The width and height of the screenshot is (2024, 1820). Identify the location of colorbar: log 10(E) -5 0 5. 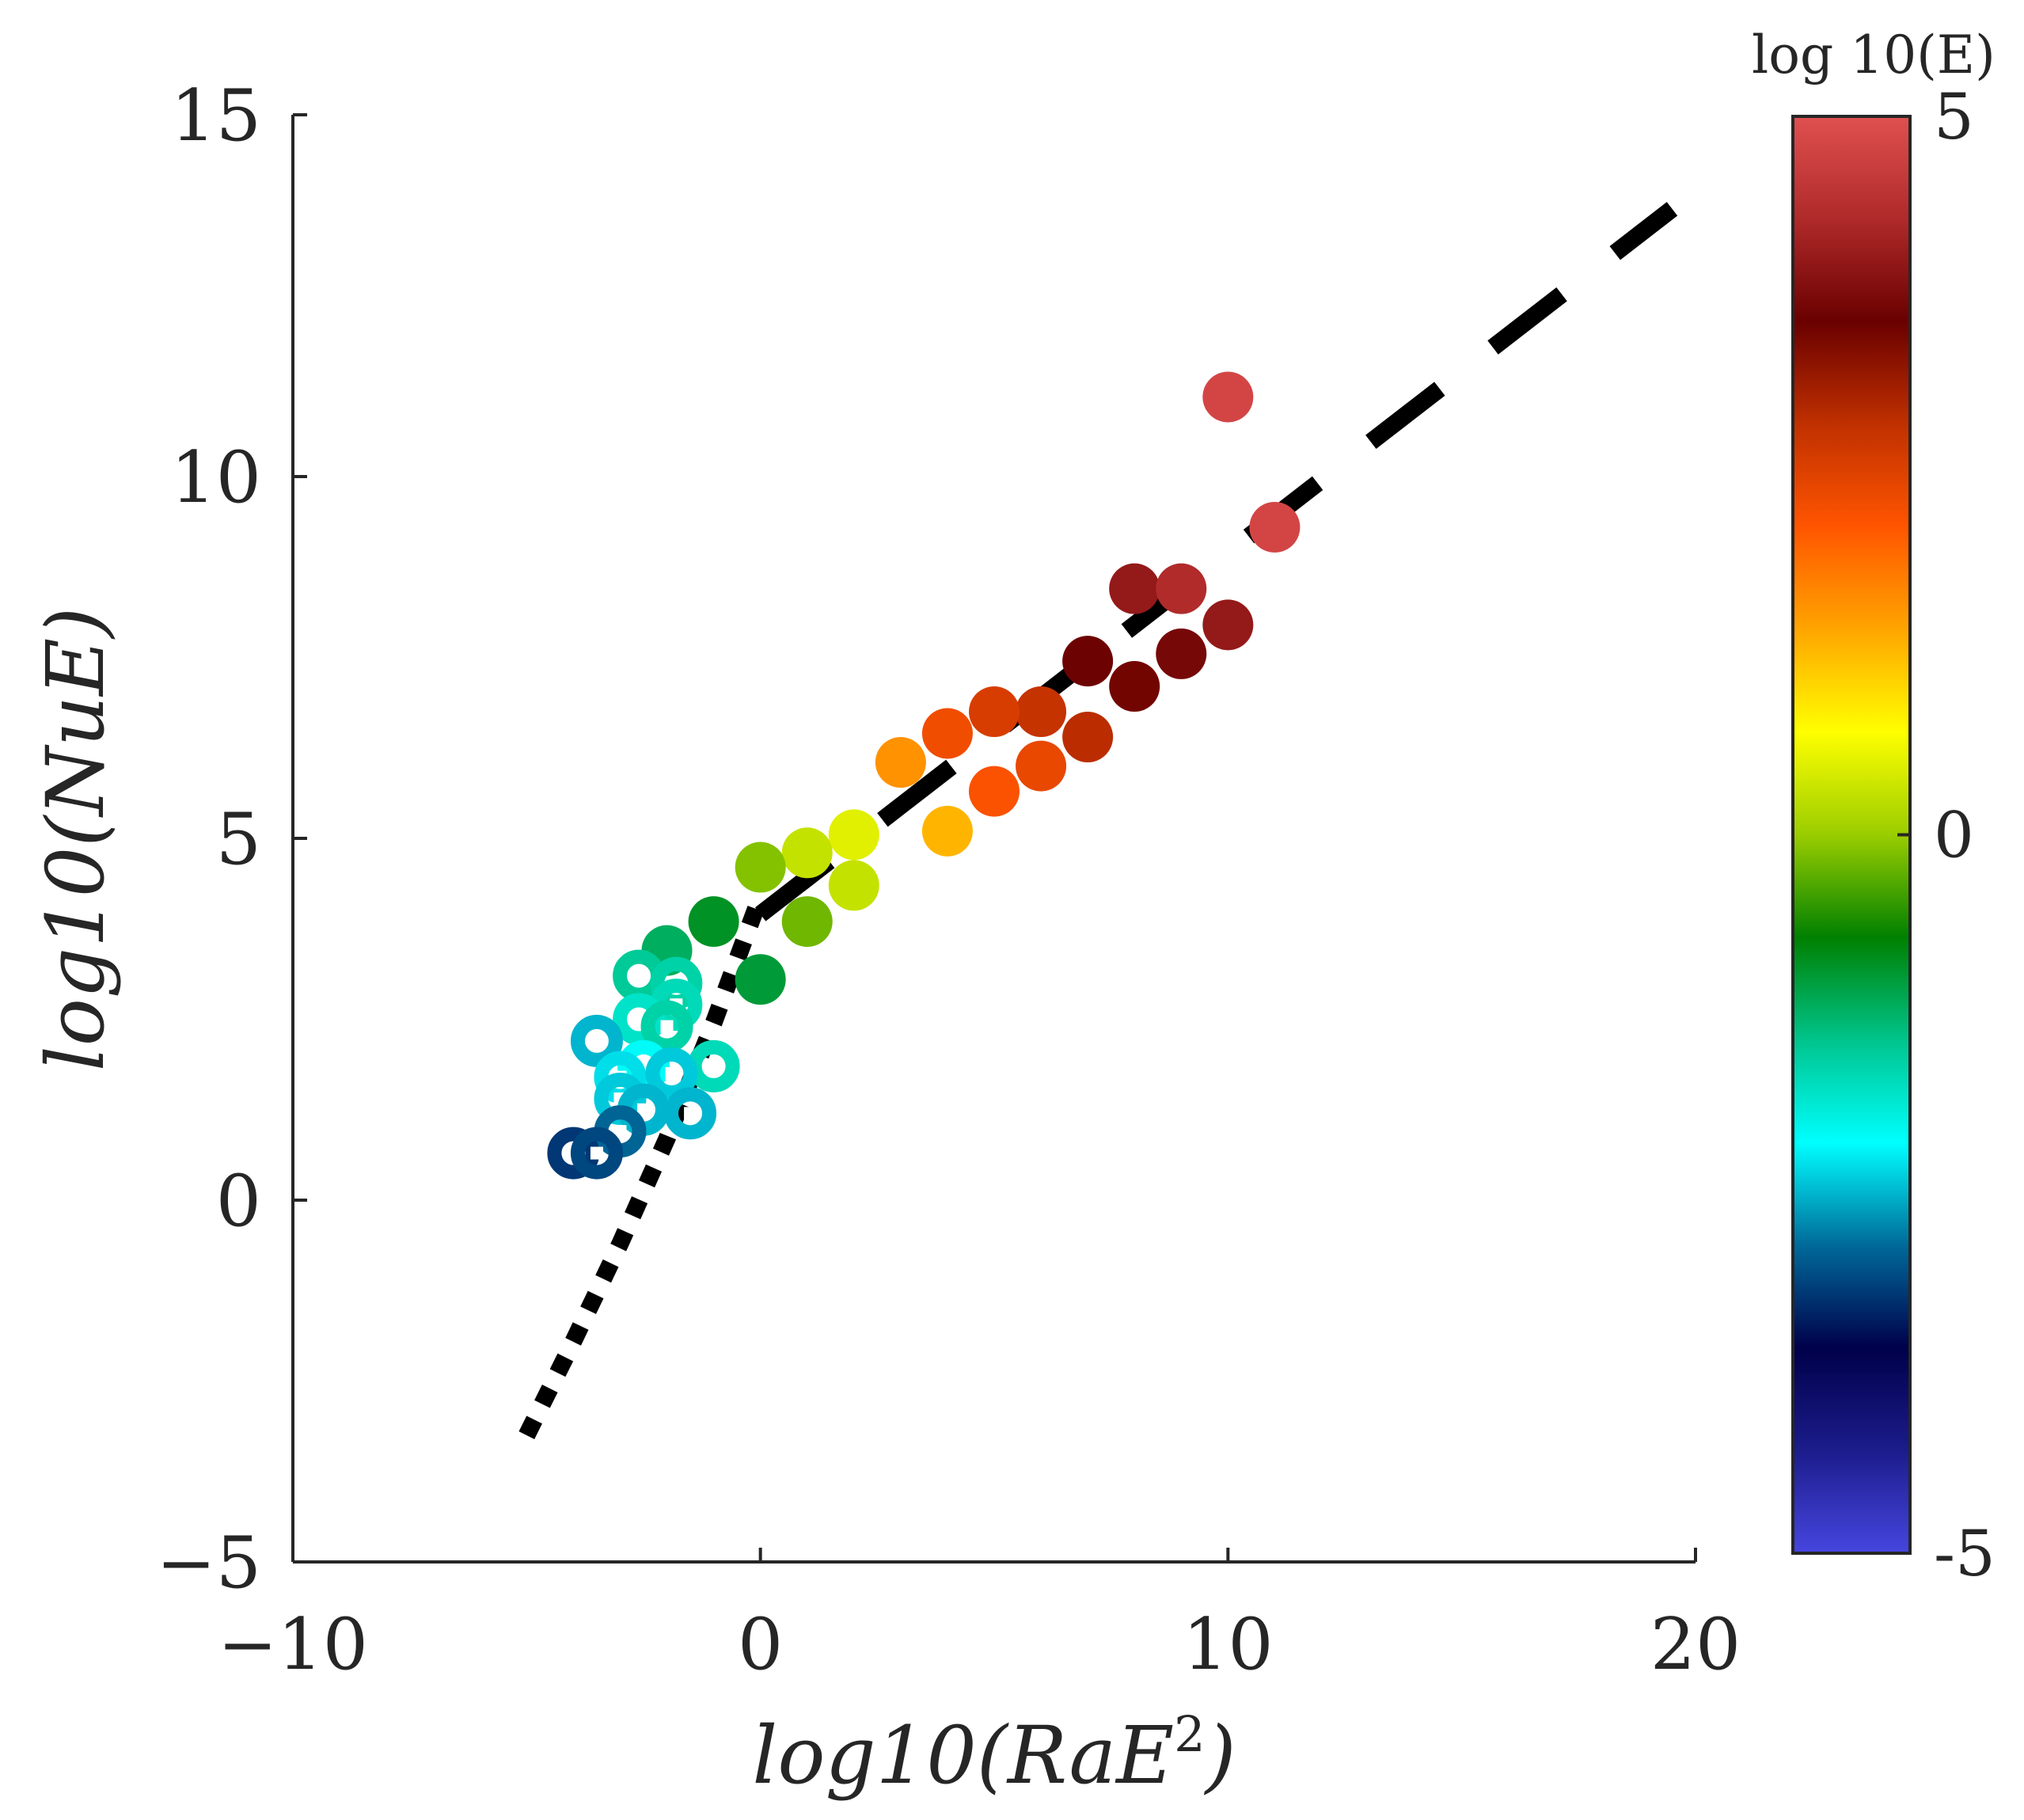
(1874, 807).